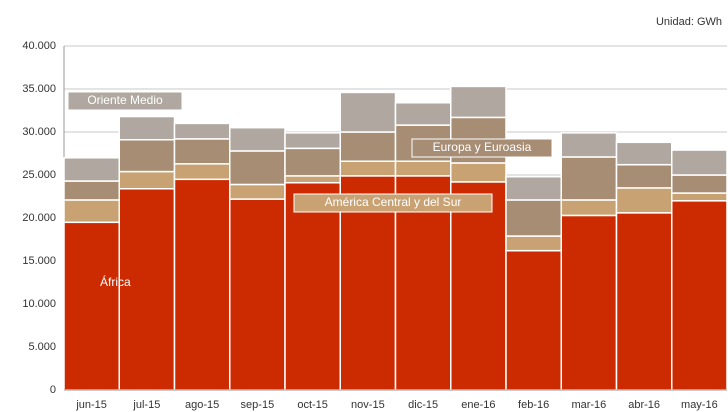  Describe the element at coordinates (39, 132) in the screenshot. I see `y-tick-label: 30.000` at that location.